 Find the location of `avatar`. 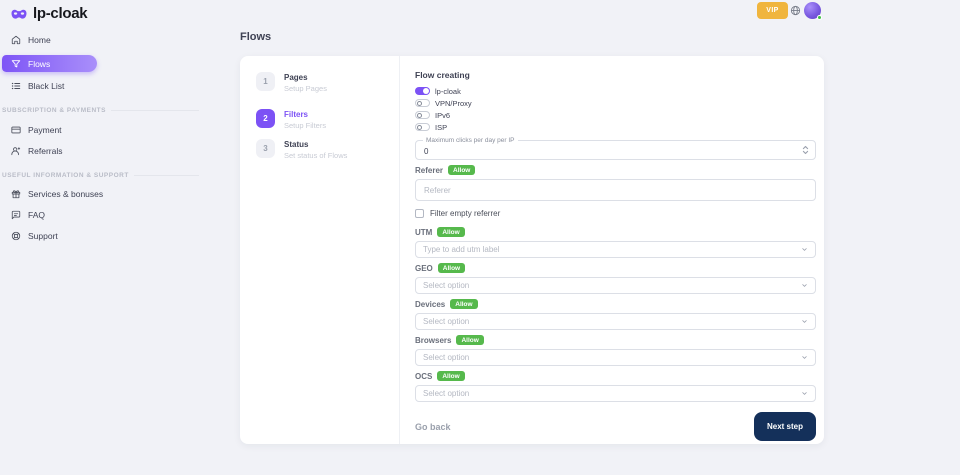

avatar is located at coordinates (813, 11).